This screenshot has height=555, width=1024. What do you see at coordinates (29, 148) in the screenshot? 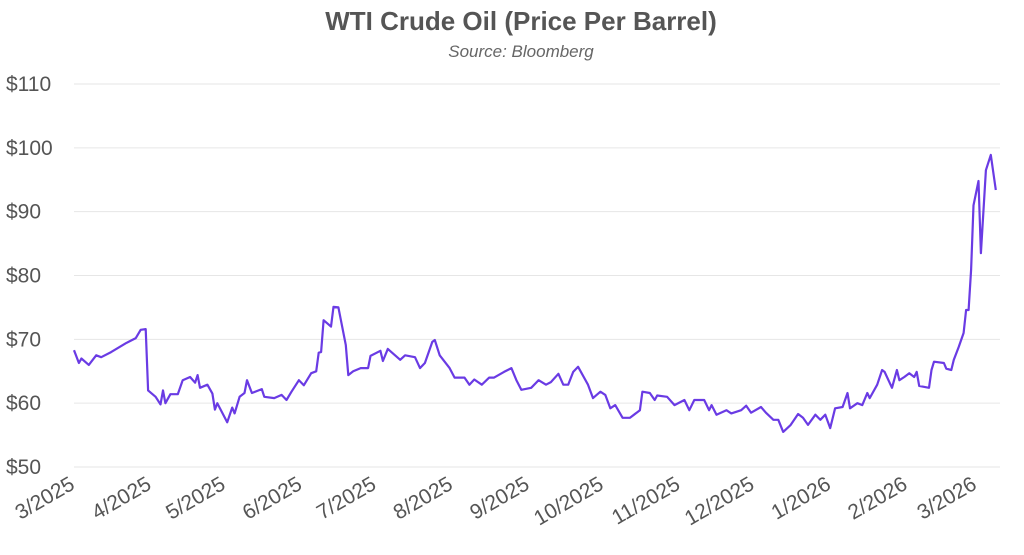
I see `y-tick-label: $100` at bounding box center [29, 148].